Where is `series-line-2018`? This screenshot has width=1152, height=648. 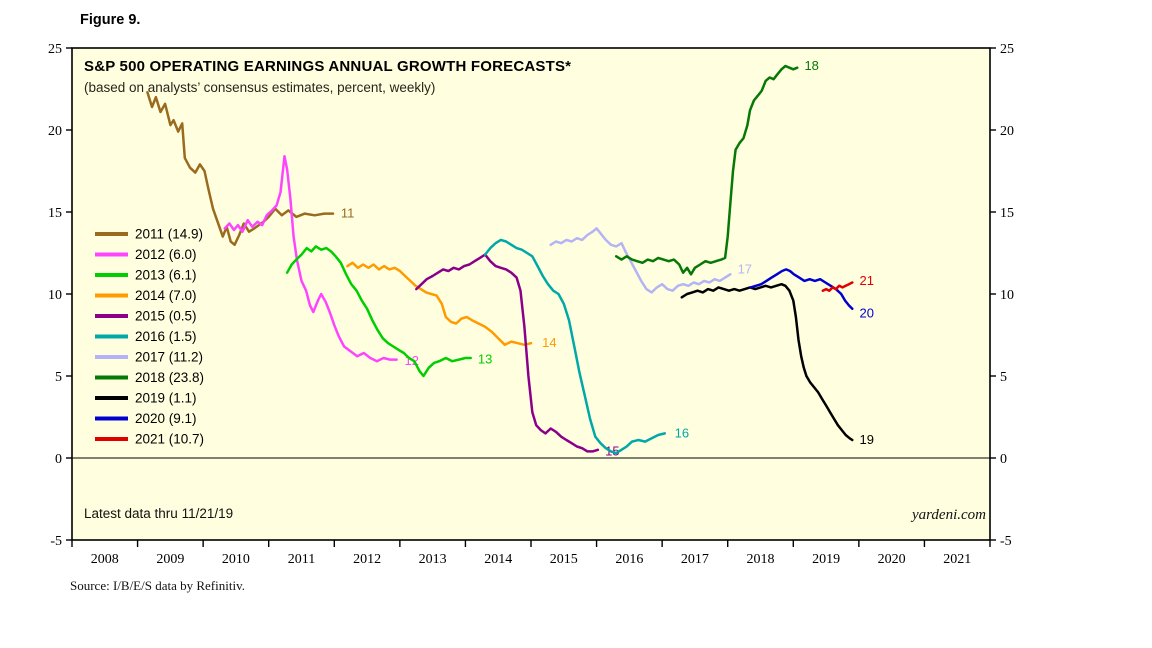 series-line-2018 is located at coordinates (706, 170).